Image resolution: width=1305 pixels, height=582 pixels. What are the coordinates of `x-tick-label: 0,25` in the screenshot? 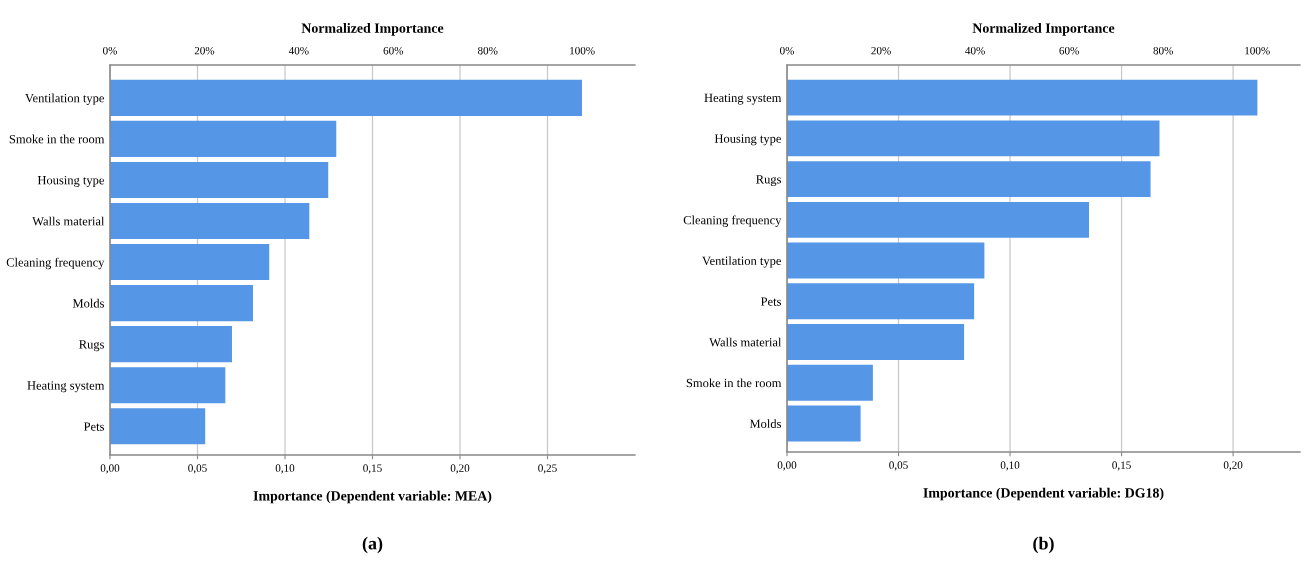 It's located at (547, 469).